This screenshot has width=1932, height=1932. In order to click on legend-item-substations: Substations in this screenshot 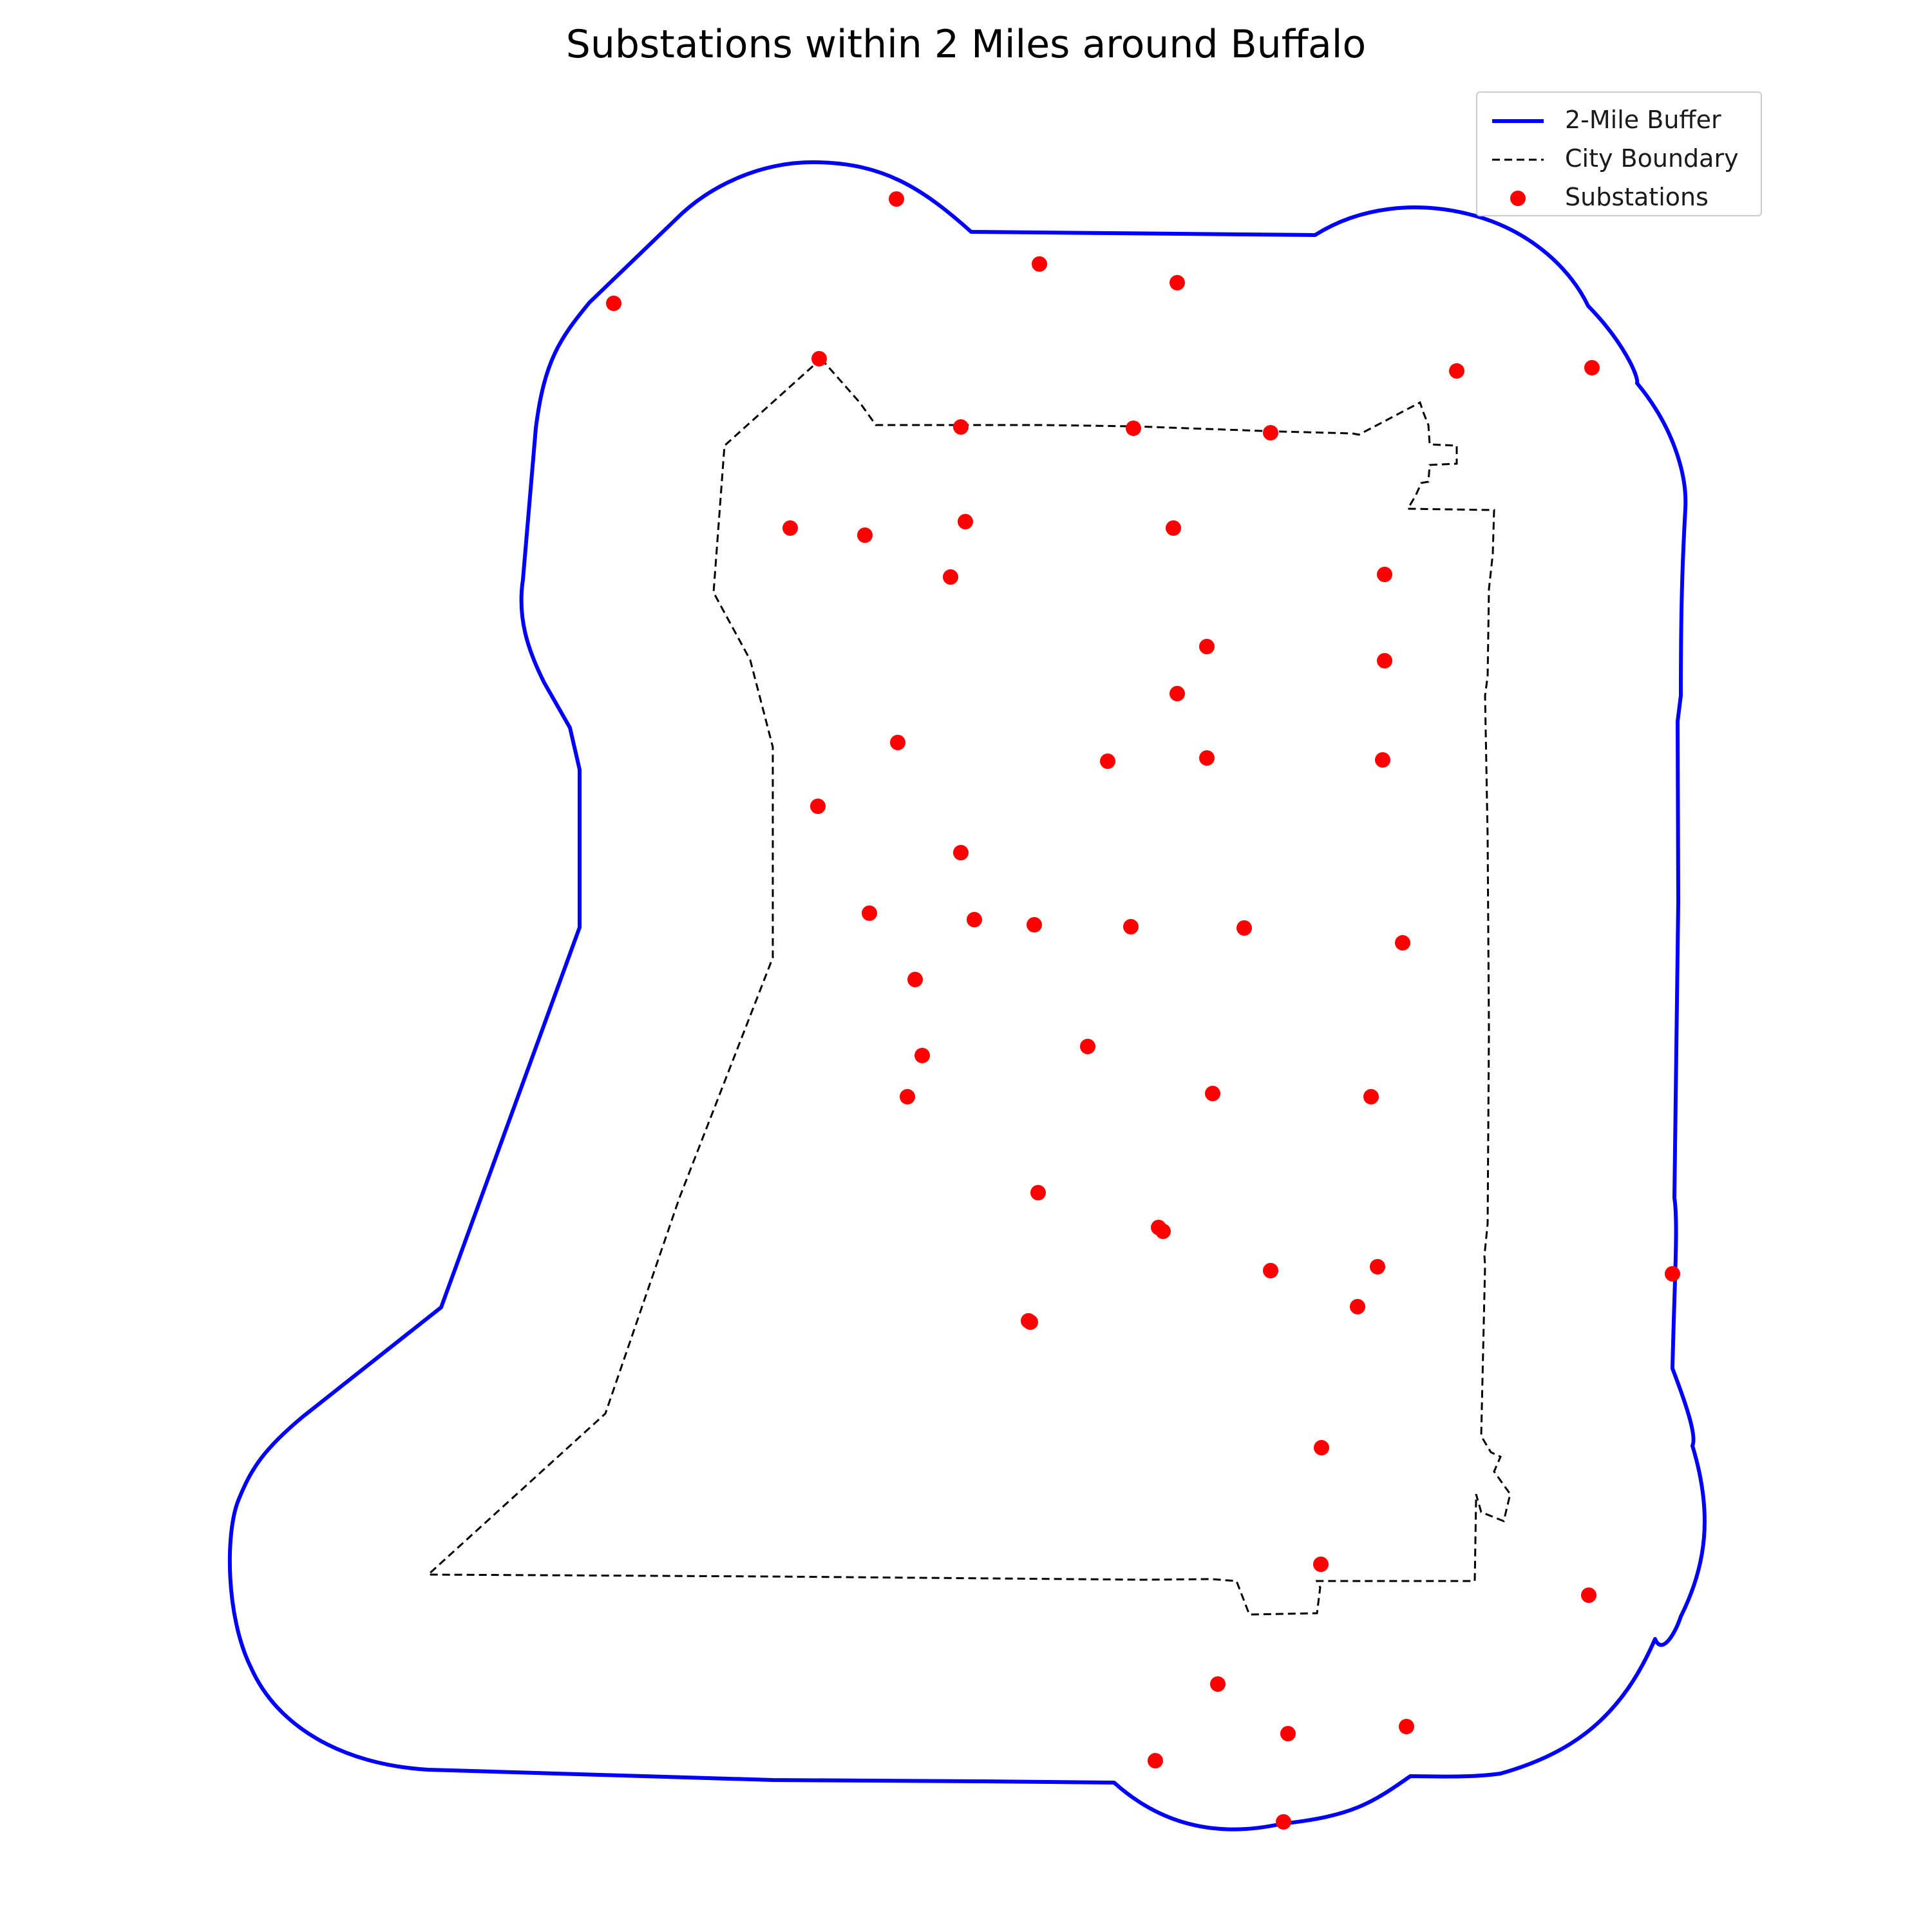, I will do `click(1619, 199)`.